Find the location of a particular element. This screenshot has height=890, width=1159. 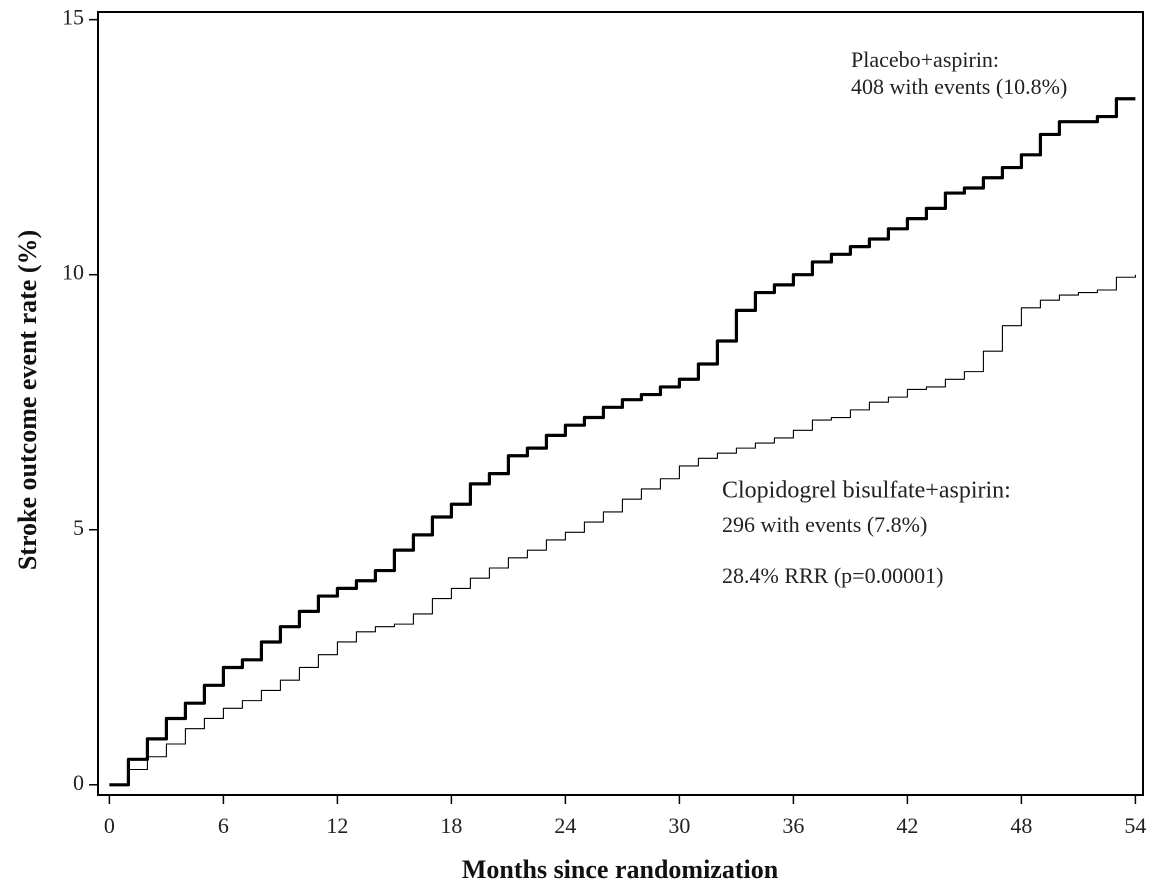

y-tick-label: 5 is located at coordinates (78, 527).